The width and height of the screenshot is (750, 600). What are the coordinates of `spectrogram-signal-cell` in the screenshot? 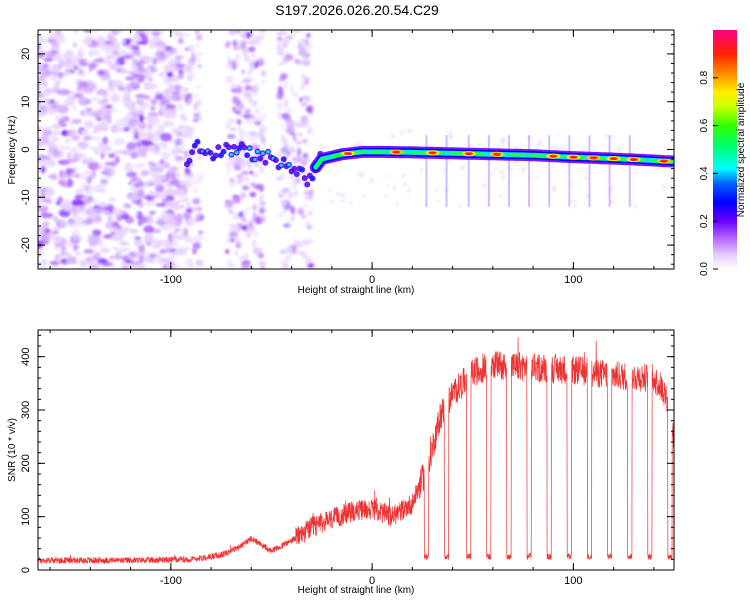 It's located at (304, 178).